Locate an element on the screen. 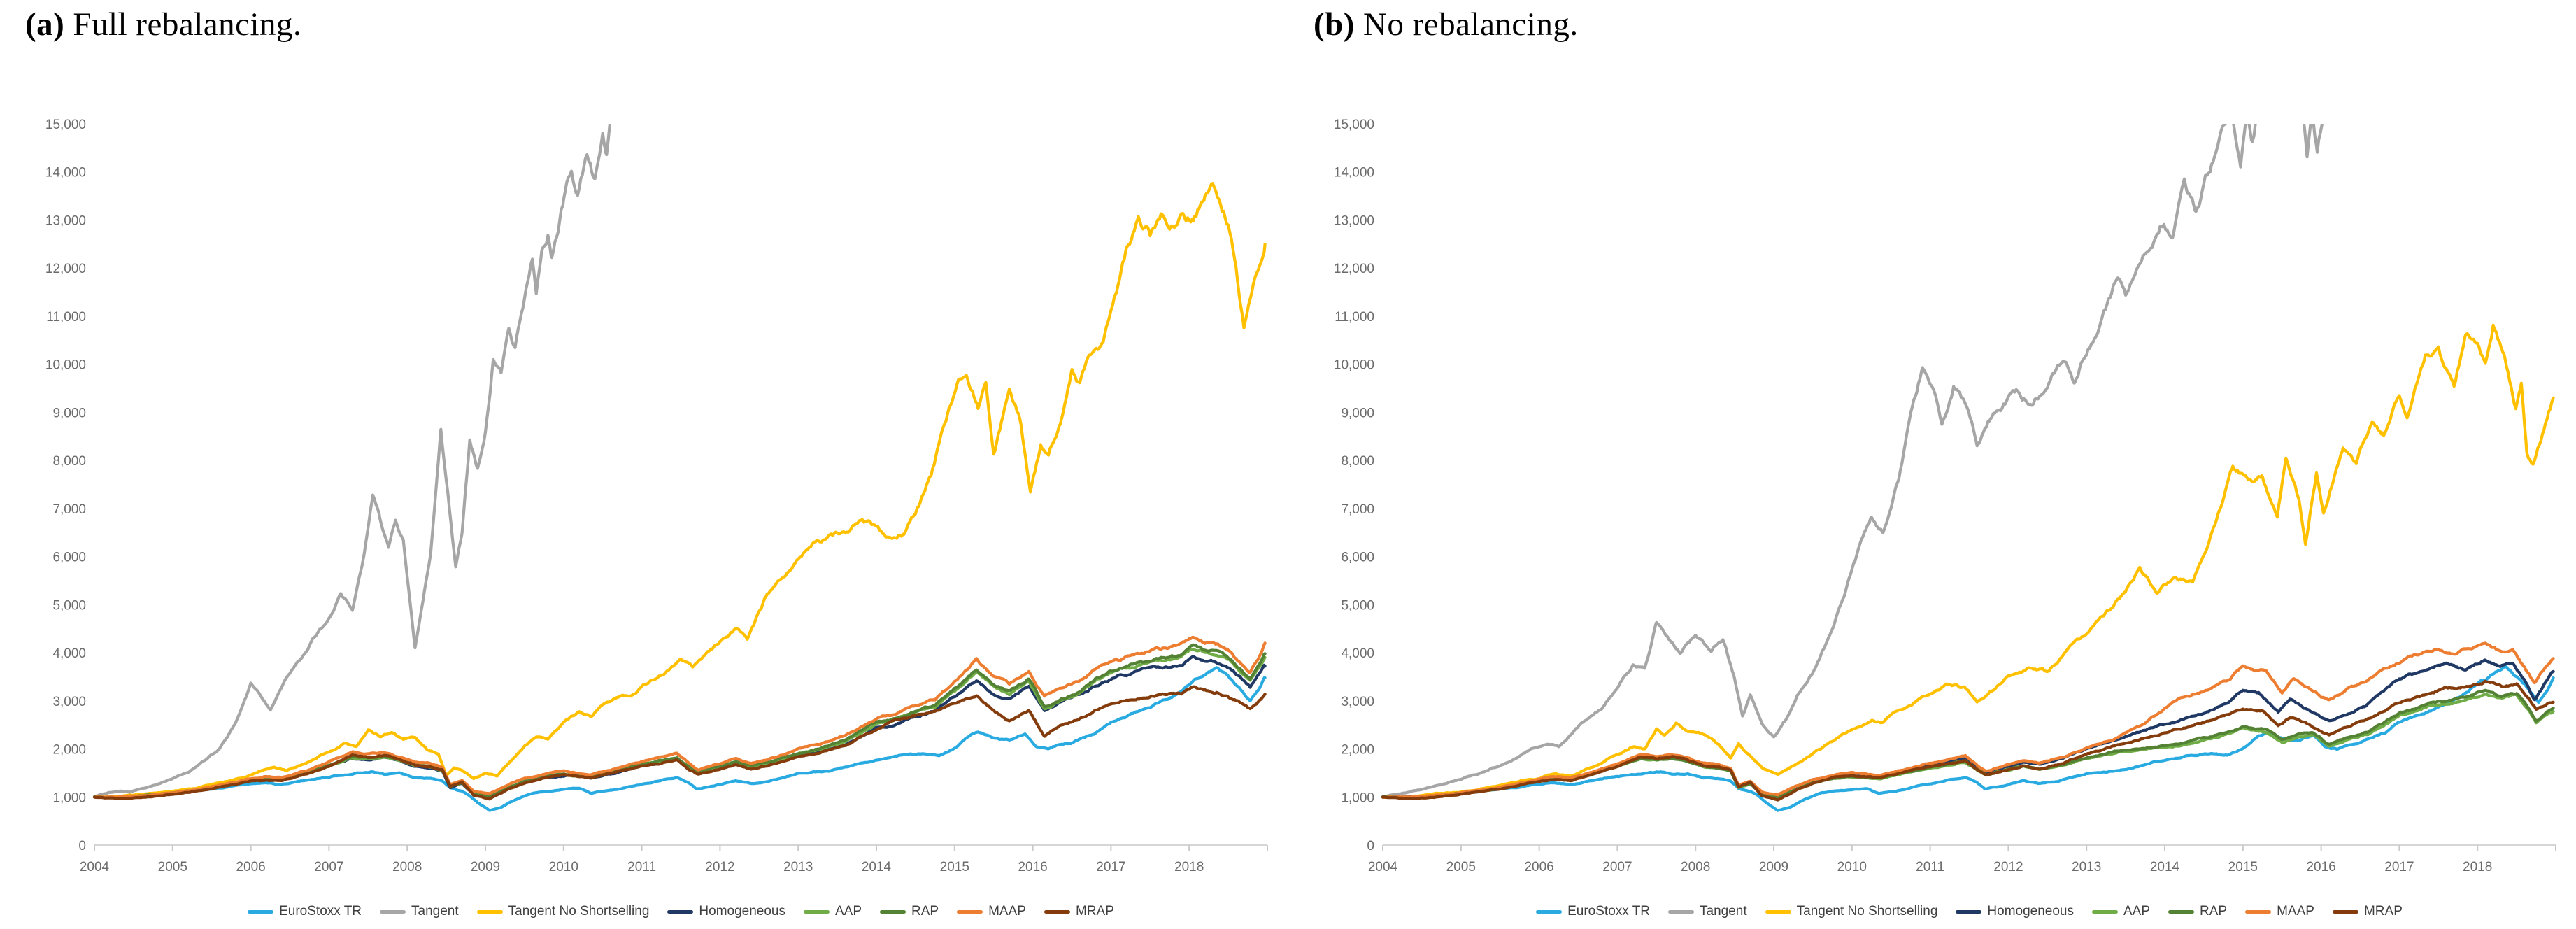 The image size is (2576, 929). legend-item-homogeneous: Homogeneous is located at coordinates (2015, 911).